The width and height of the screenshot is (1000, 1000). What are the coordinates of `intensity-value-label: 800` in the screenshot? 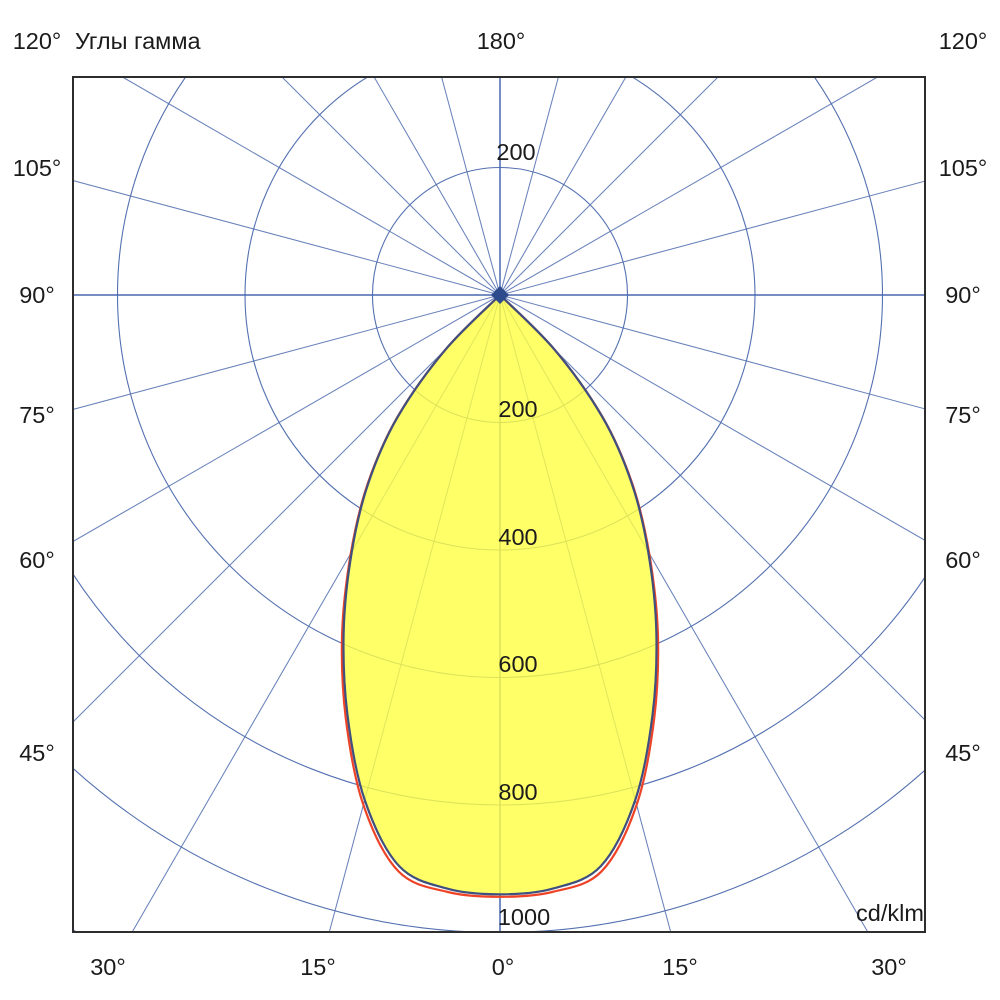 It's located at (517, 792).